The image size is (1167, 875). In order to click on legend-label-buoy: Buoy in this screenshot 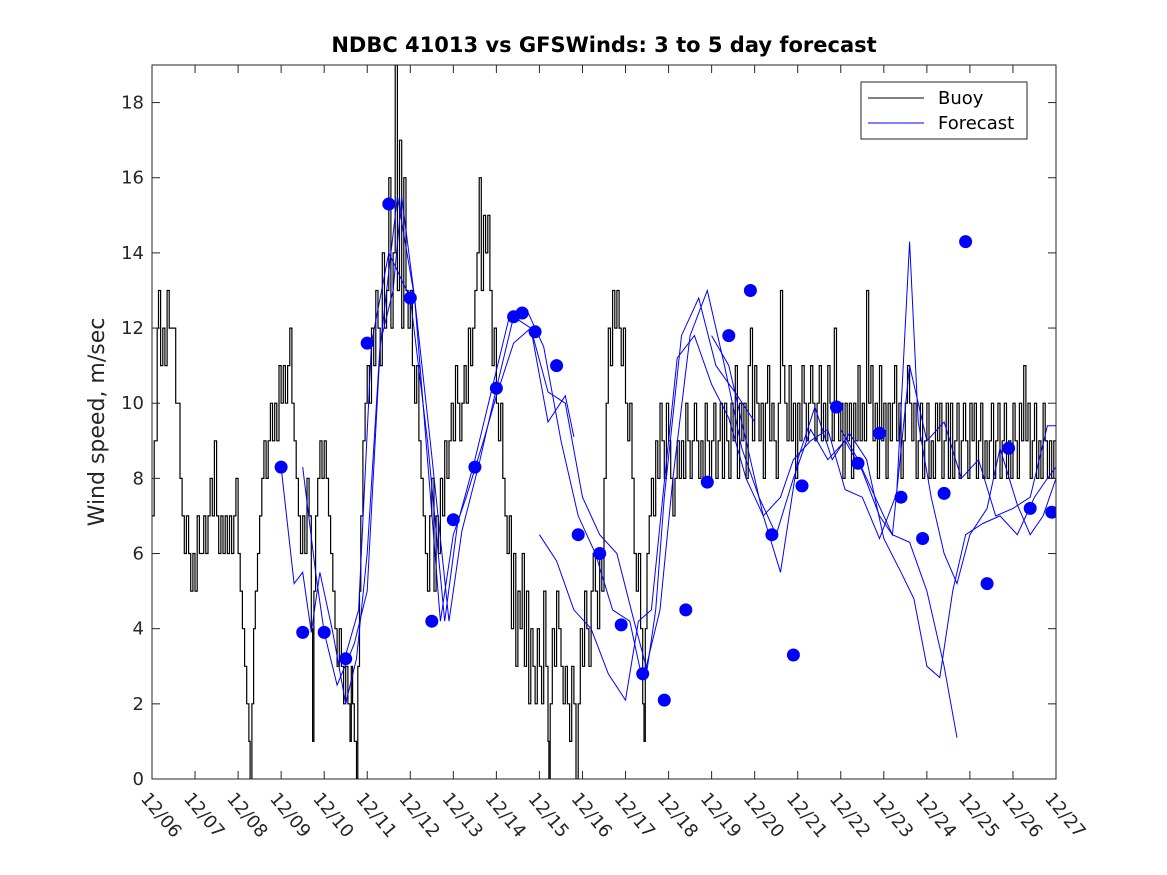, I will do `click(961, 98)`.